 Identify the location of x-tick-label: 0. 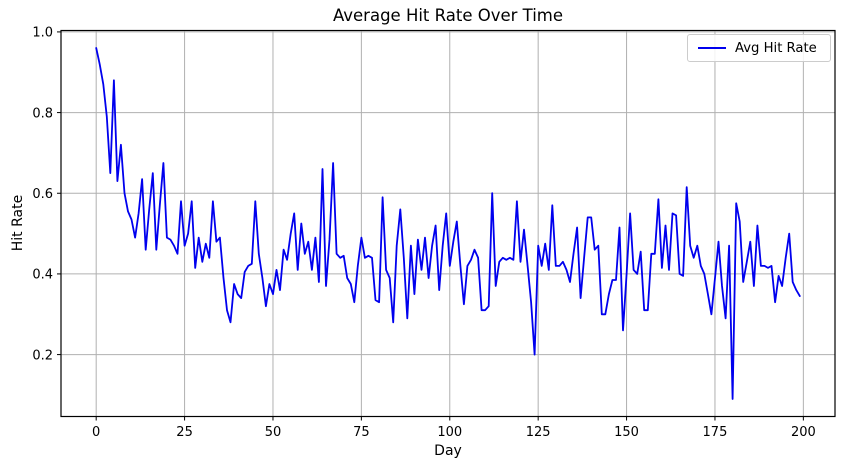
(96, 432).